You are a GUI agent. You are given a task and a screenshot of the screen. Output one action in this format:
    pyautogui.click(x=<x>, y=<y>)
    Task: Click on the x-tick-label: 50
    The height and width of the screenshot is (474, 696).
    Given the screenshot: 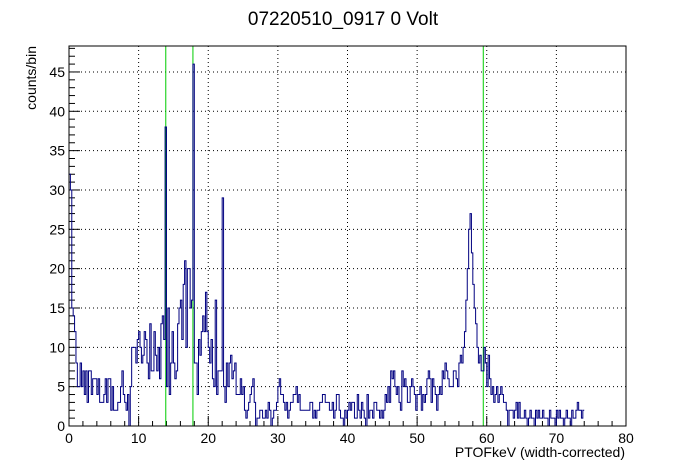 What is the action you would take?
    pyautogui.click(x=417, y=438)
    